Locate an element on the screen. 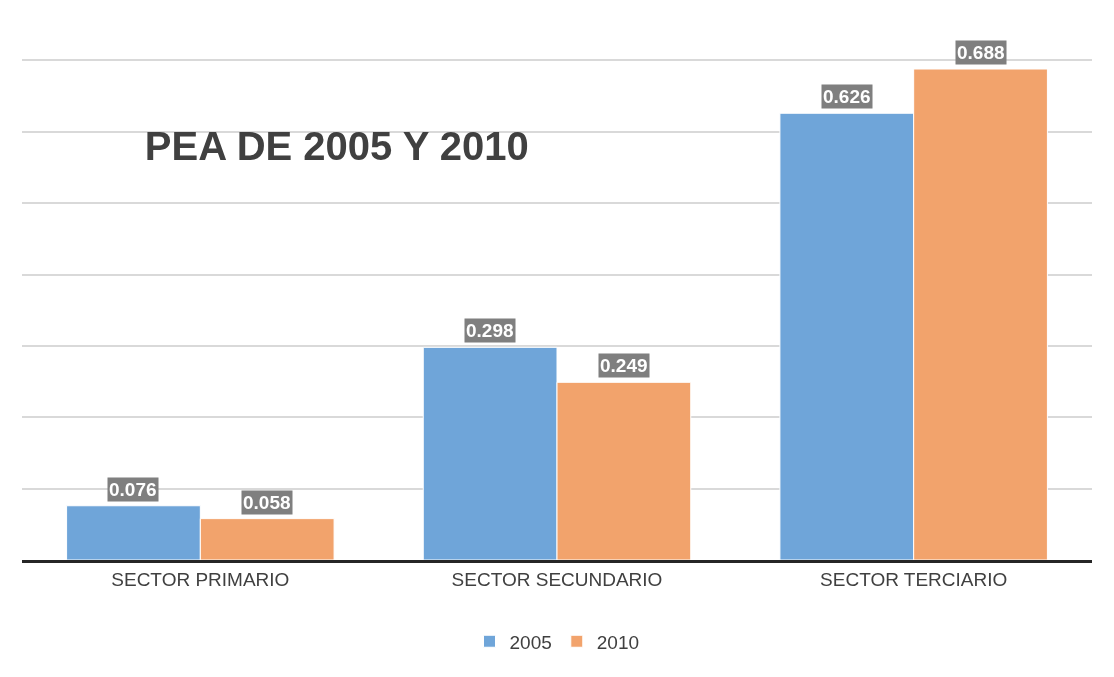 The image size is (1114, 677). legend-label: 2005 is located at coordinates (530, 642).